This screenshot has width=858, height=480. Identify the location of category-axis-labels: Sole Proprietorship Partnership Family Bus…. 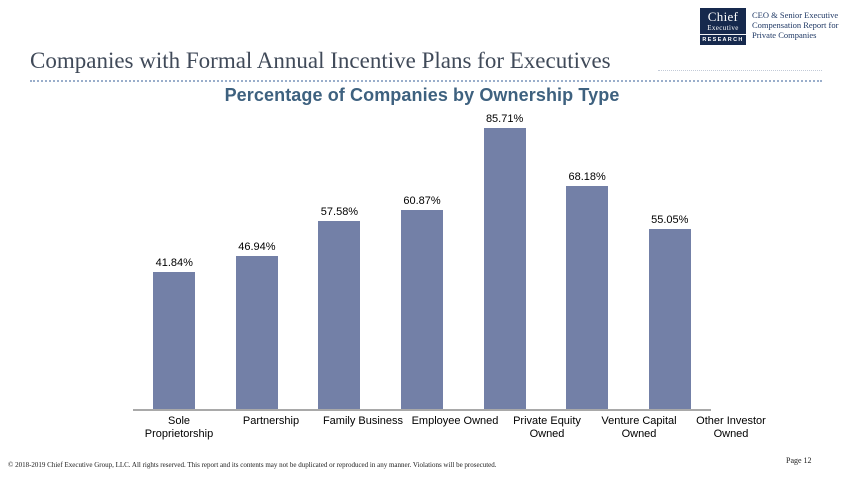
(449, 428).